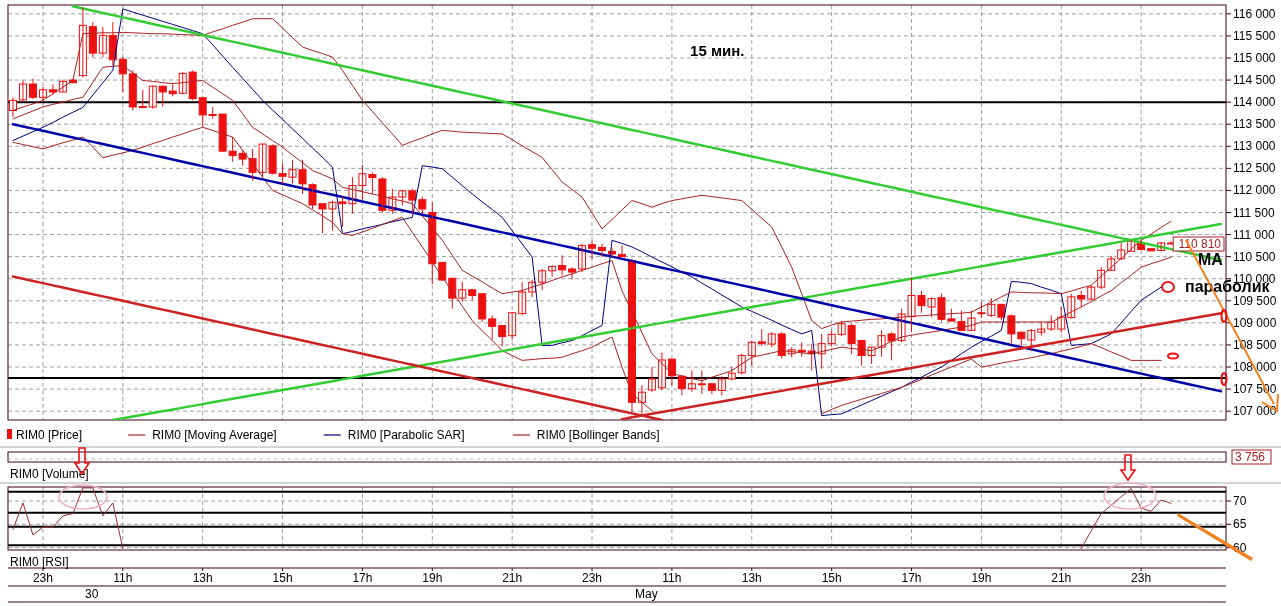 The height and width of the screenshot is (606, 1281). I want to click on y-tick-label: 108 000, so click(1255, 367).